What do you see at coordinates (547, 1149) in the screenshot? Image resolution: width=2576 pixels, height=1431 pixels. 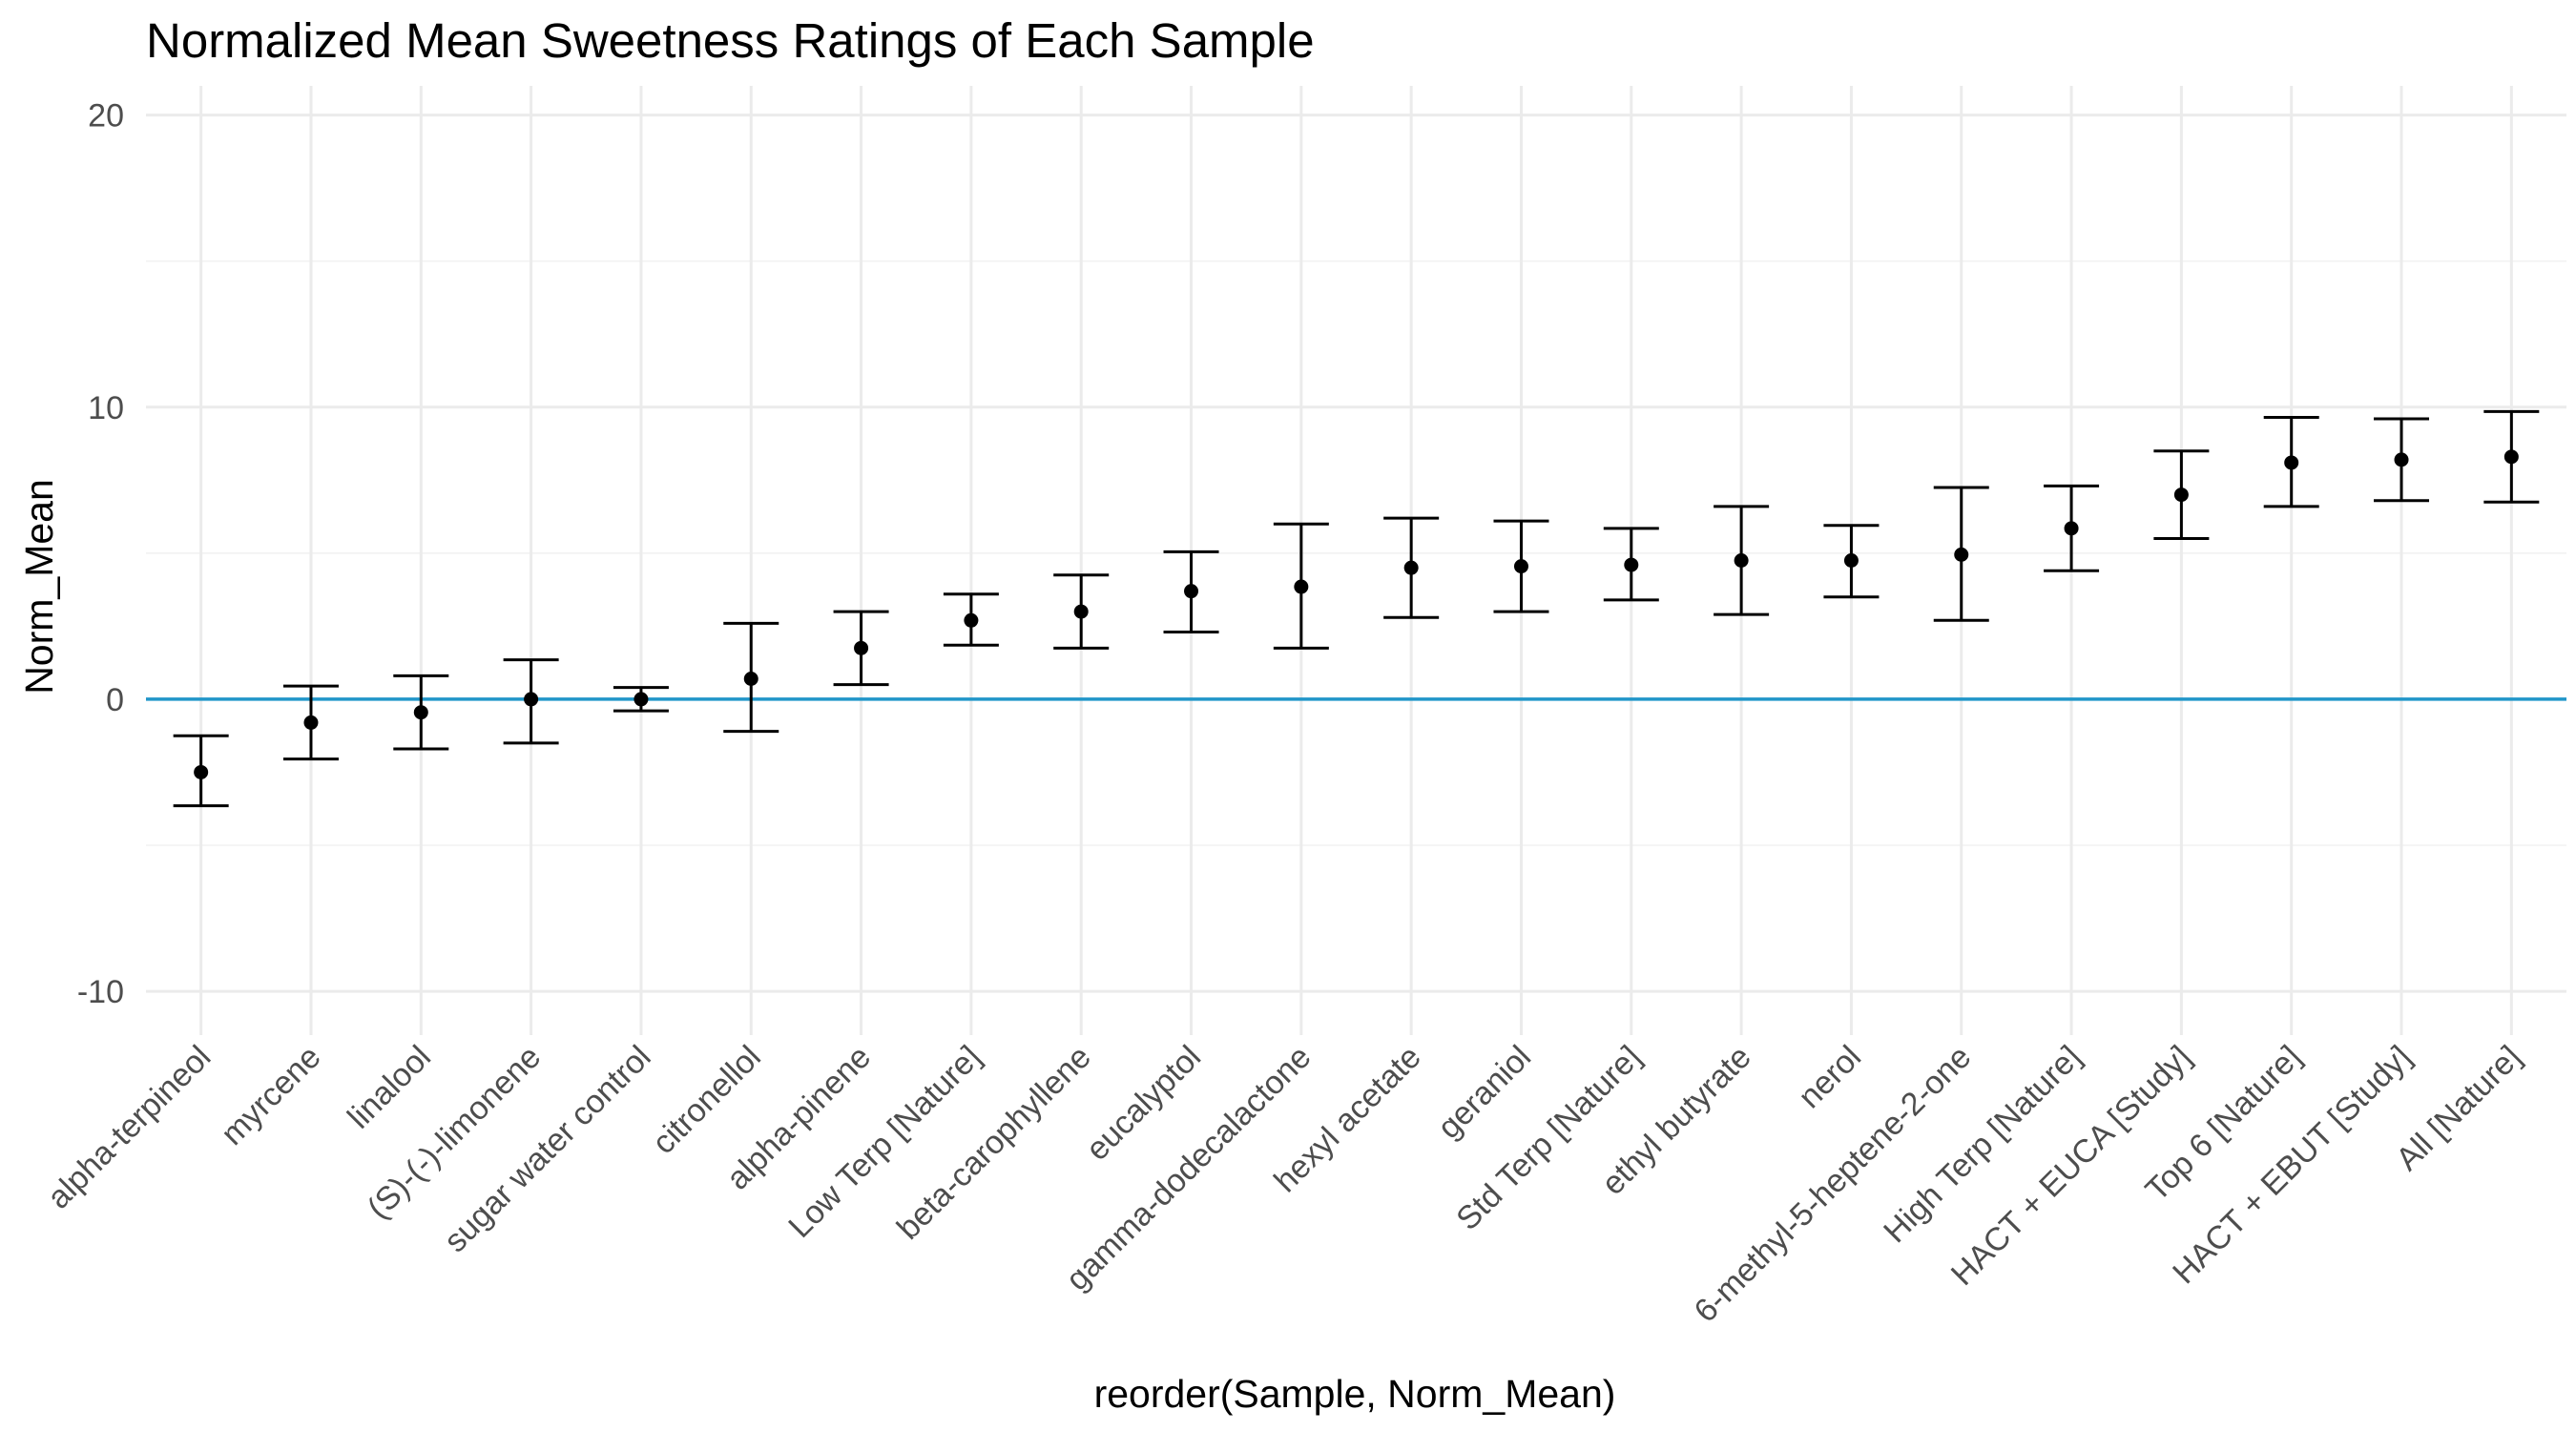 I see `x-tick-label: sugar water control` at bounding box center [547, 1149].